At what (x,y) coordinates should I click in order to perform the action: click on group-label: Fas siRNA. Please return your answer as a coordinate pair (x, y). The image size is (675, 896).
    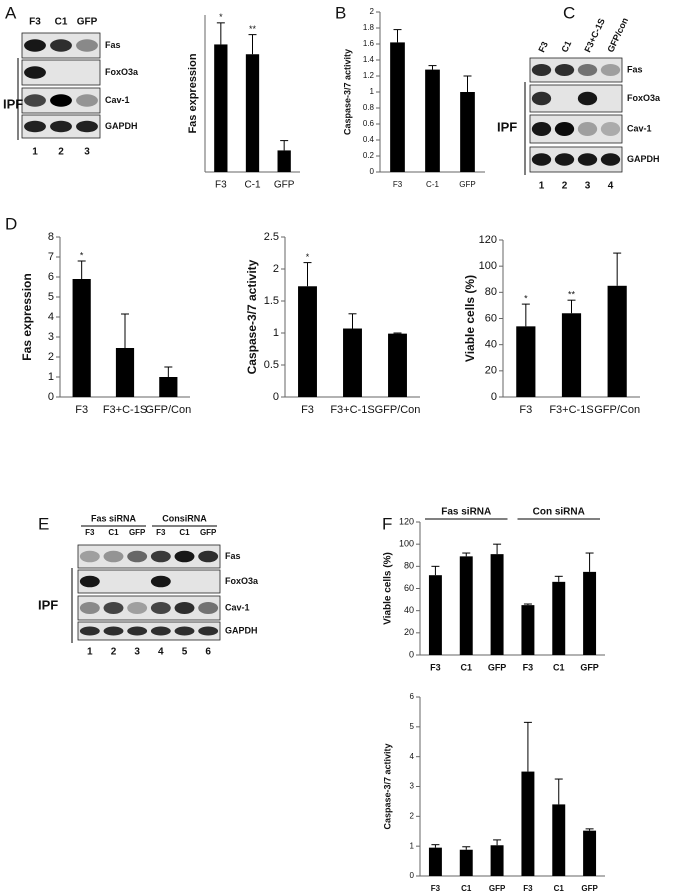
    Looking at the image, I should click on (466, 512).